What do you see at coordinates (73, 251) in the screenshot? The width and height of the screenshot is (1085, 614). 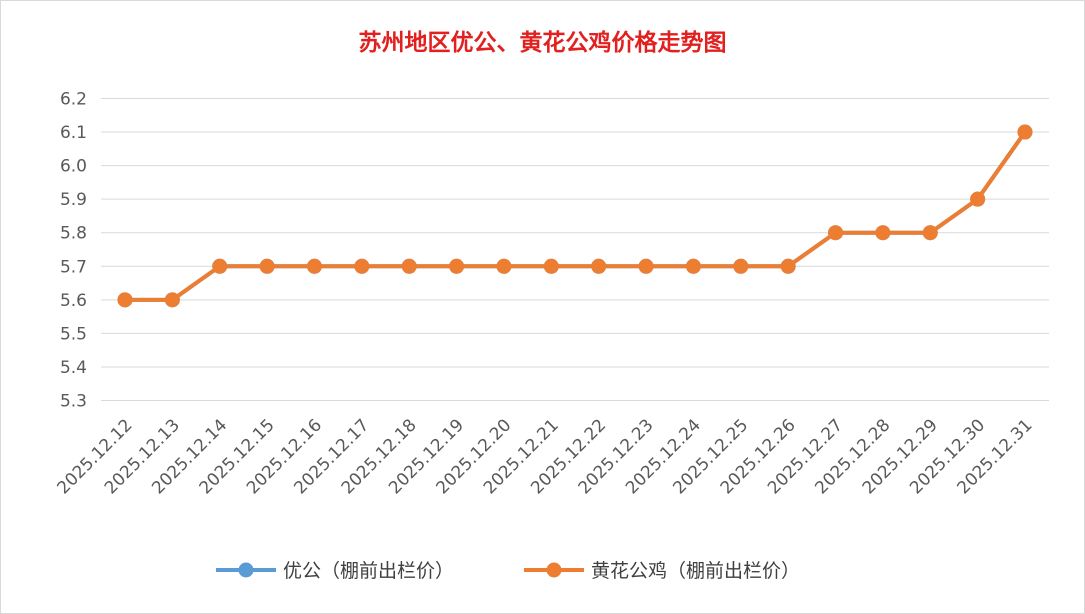 I see `y-axis-ticks: 5.3 5.4 5.5 5.6 5.7 5.8 5.9 6.0 6.1 6.2` at bounding box center [73, 251].